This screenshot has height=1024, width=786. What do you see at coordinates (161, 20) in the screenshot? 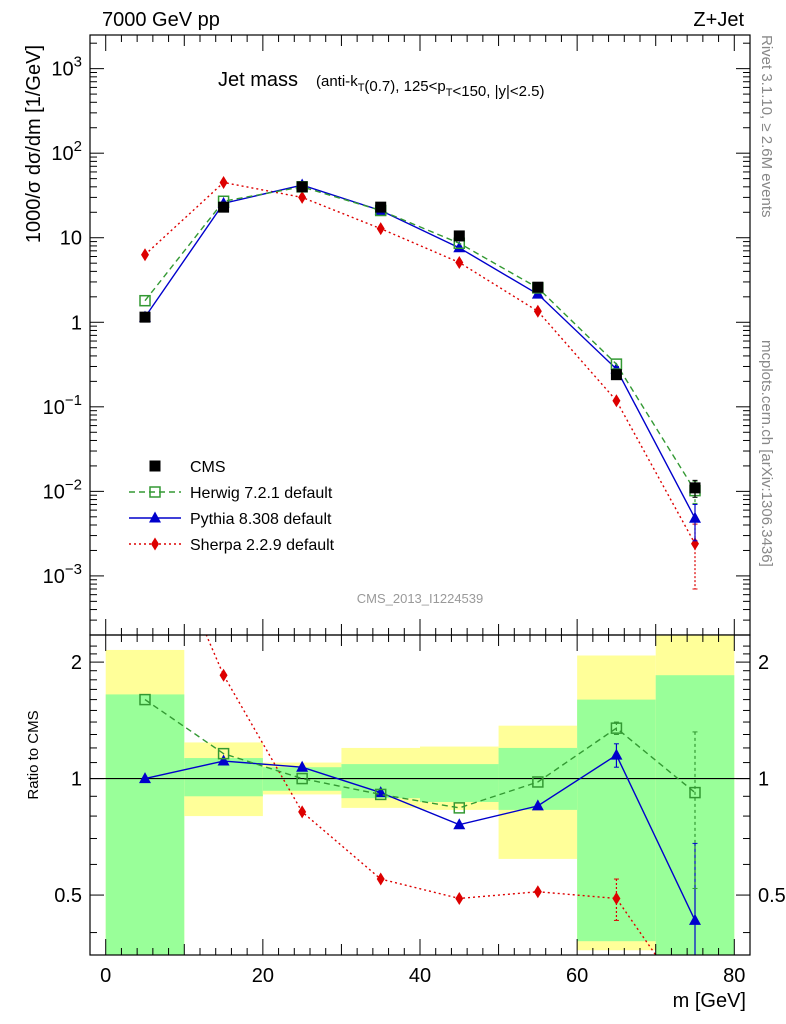
I see `energy-label: 7000 GeV pp` at bounding box center [161, 20].